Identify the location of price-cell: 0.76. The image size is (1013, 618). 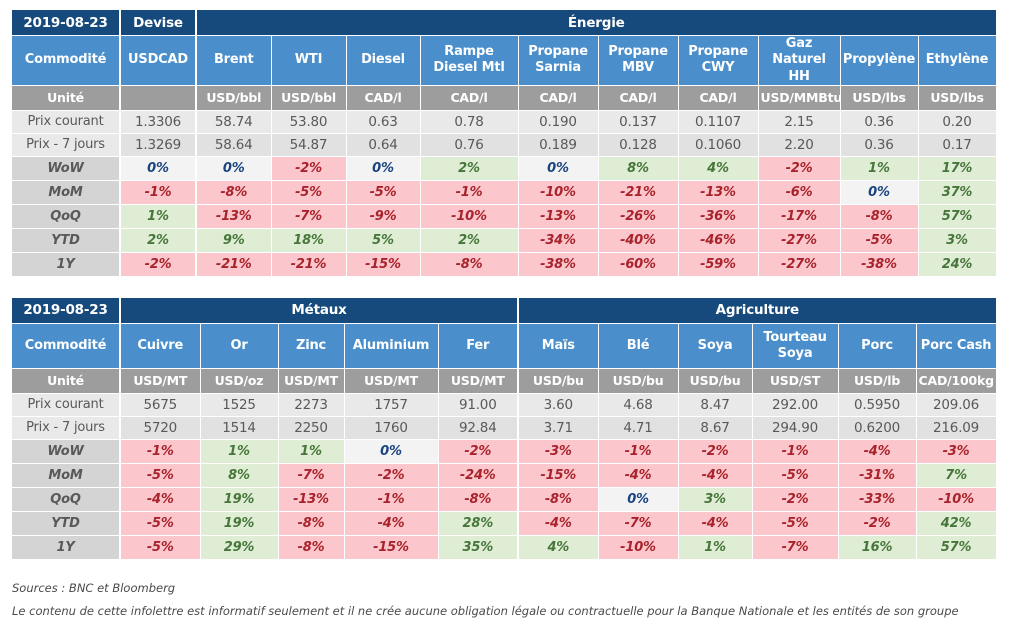
(469, 145).